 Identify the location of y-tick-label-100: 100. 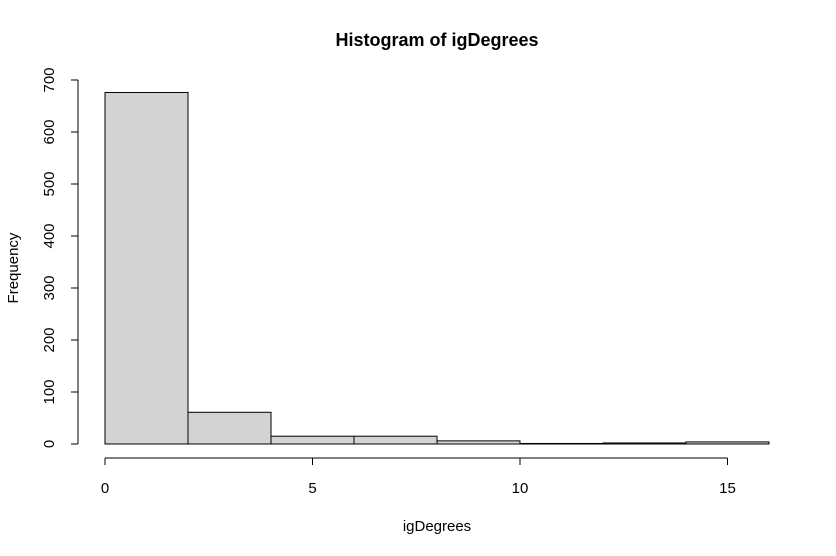
(49, 391).